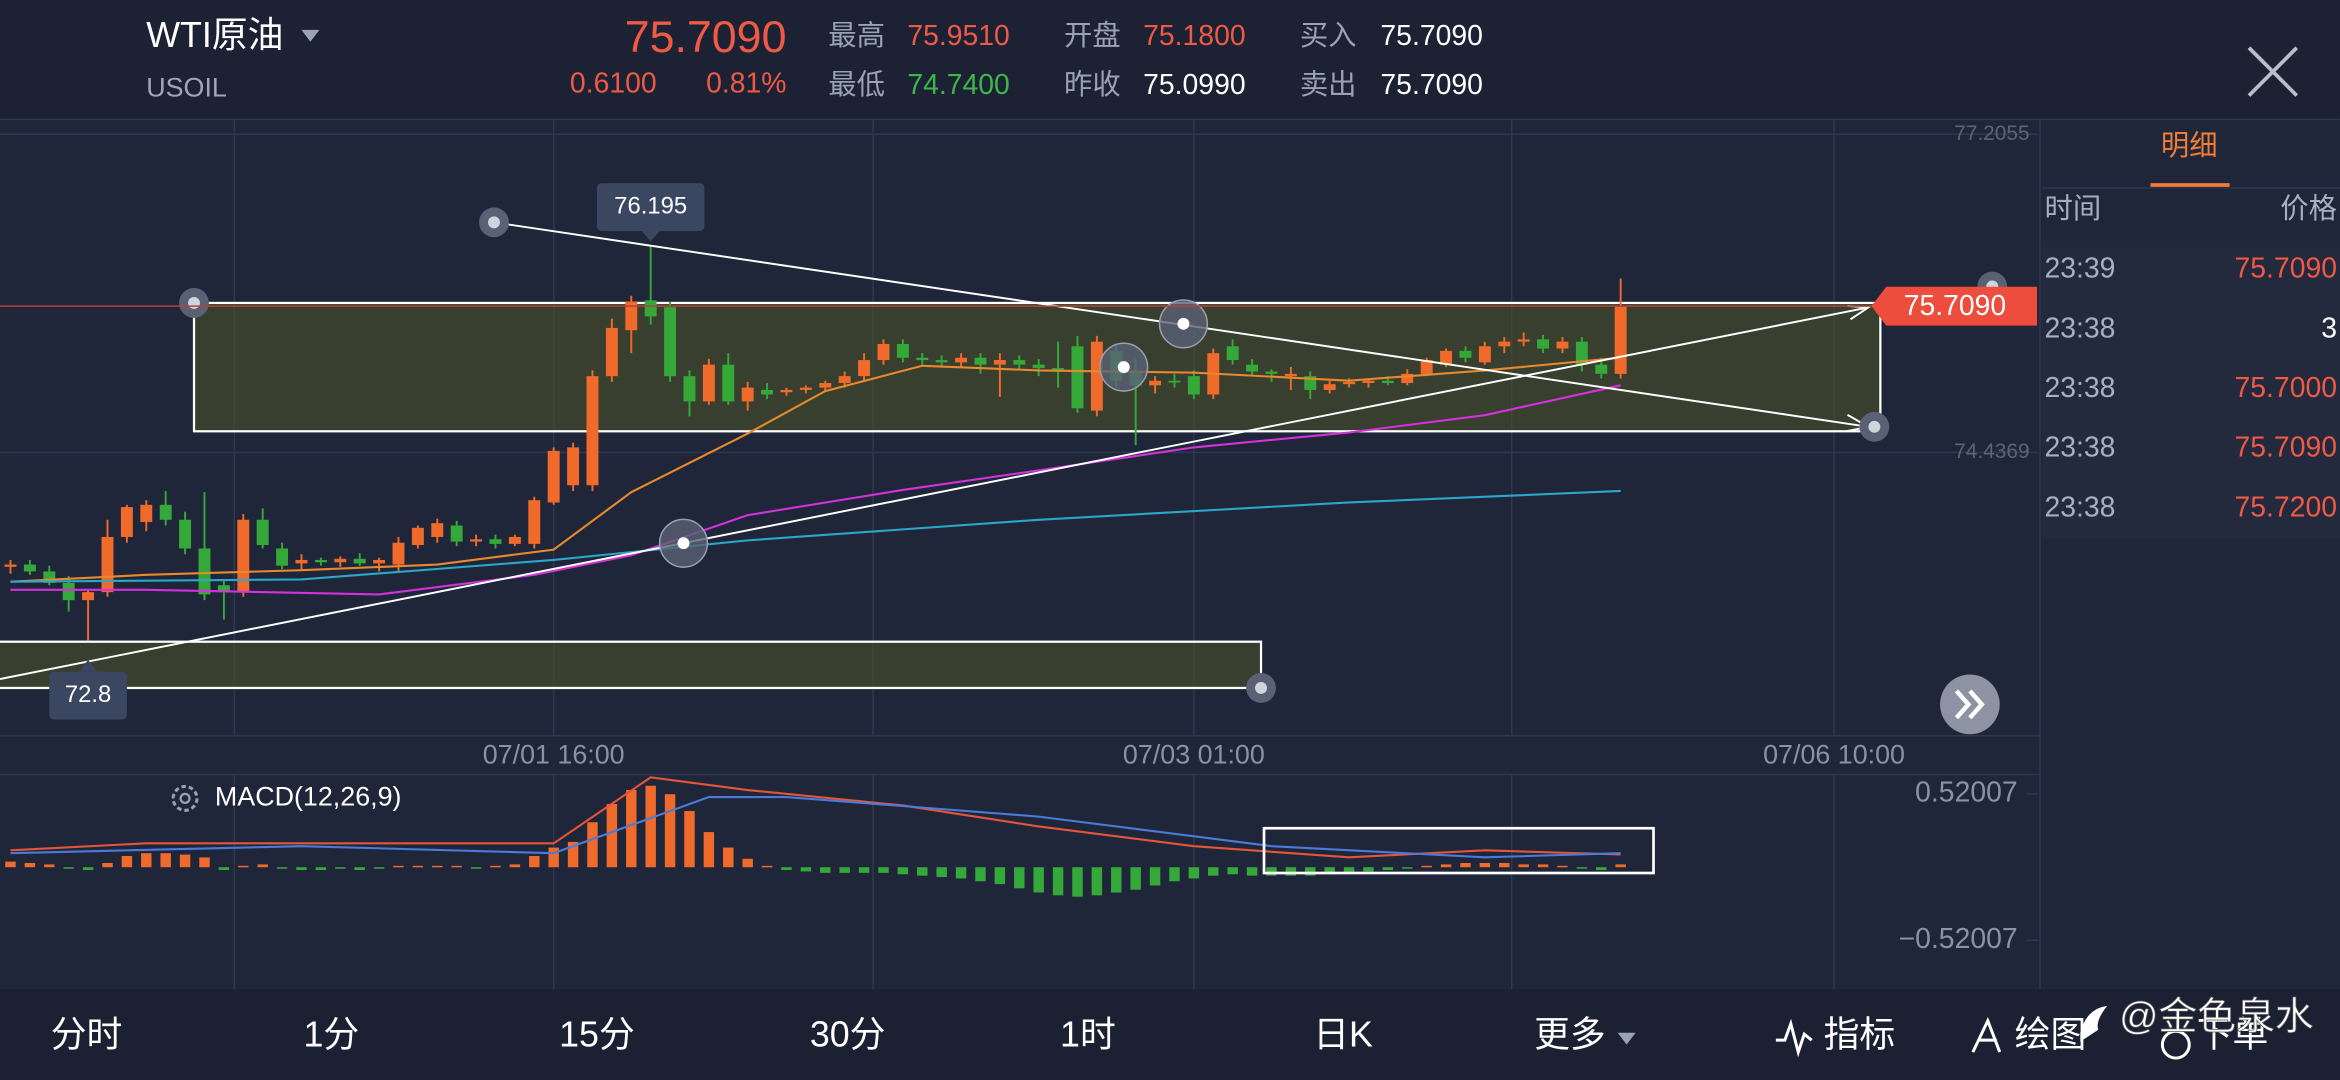  I want to click on scroll-latest-button, so click(1970, 704).